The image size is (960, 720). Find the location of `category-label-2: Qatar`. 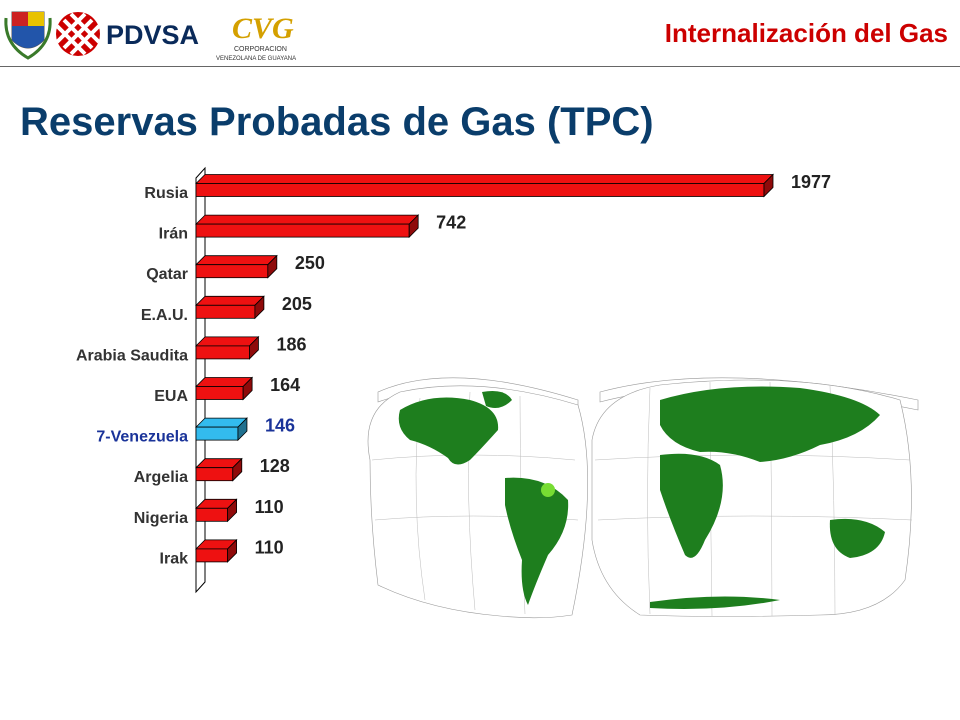

category-label-2: Qatar is located at coordinates (167, 274).